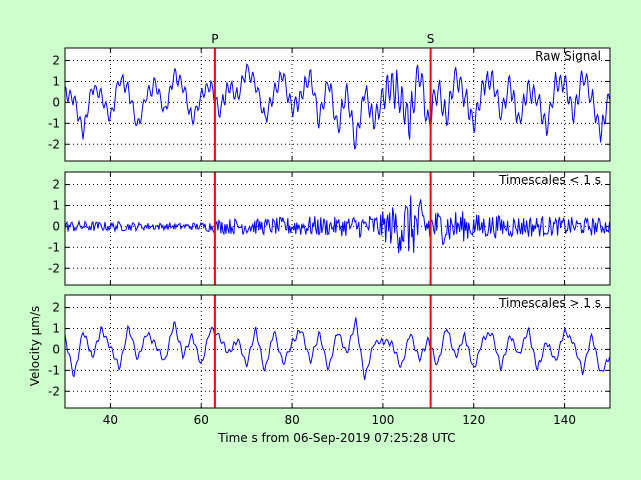 The height and width of the screenshot is (480, 641). What do you see at coordinates (214, 39) in the screenshot?
I see `p-pick-label: P` at bounding box center [214, 39].